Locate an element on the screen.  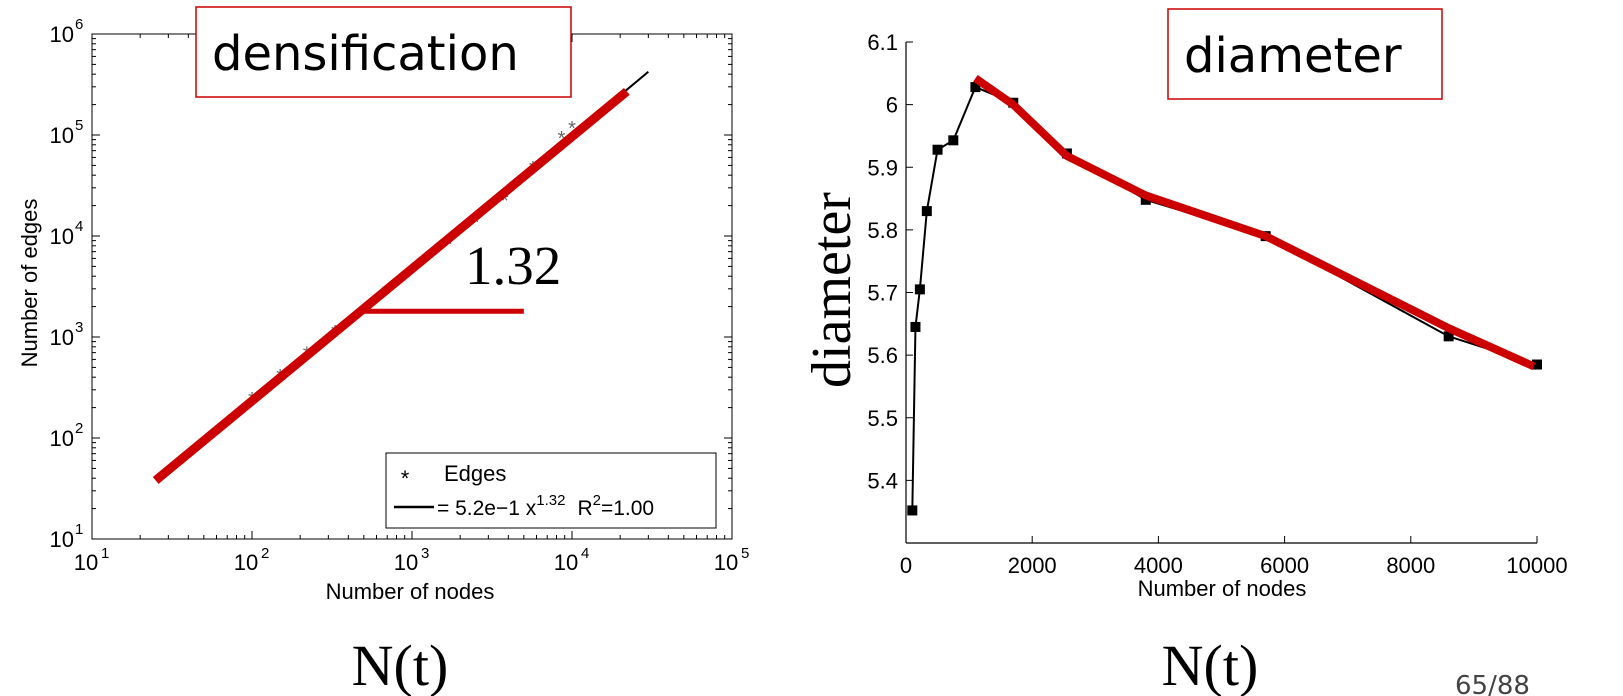
legend-fit-label: = 5.2e−1 x1.32 R2=1.00 is located at coordinates (545, 506).